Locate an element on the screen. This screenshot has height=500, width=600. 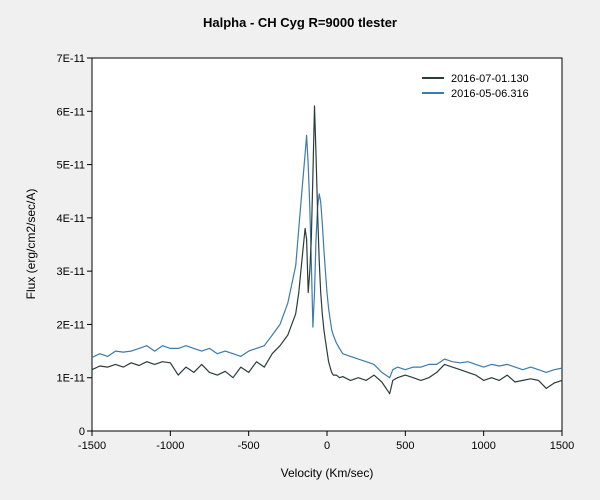
x-axis-title: Velocity (Km/sec) is located at coordinates (327, 473).